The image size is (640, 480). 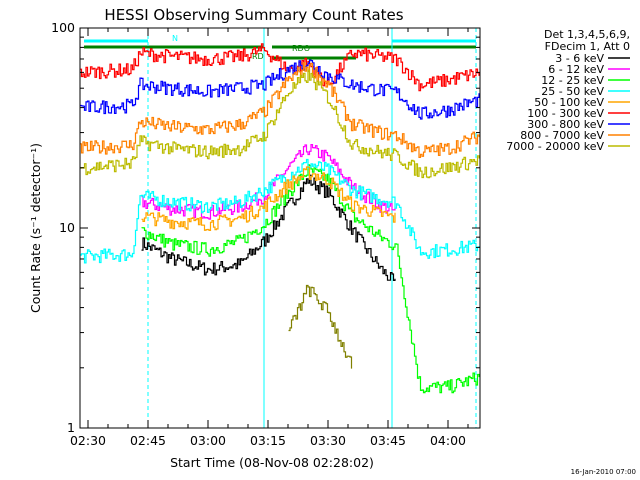 I want to click on legend-header: Det 1,3,4,5,6,9,, so click(x=587, y=34).